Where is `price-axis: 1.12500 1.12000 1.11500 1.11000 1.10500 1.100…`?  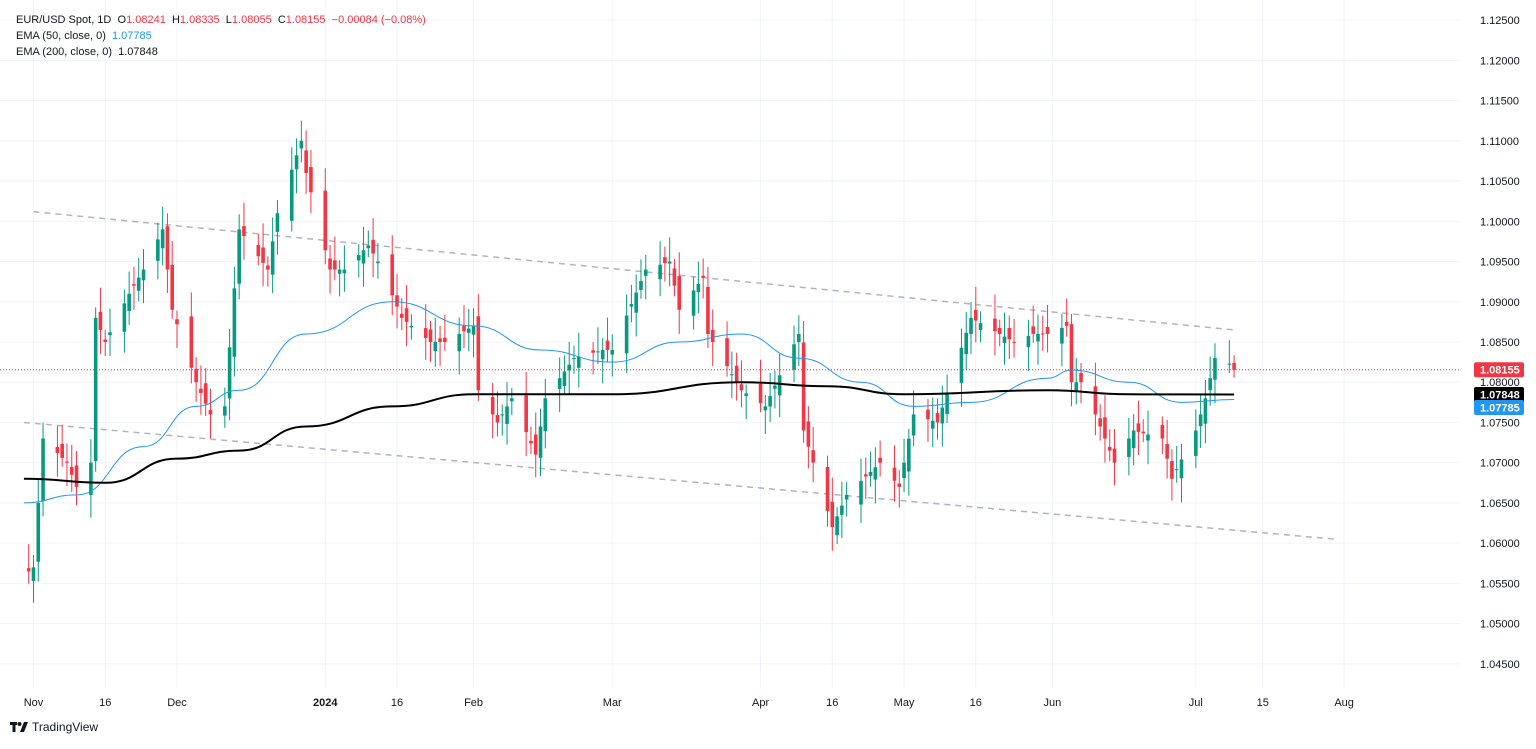
price-axis: 1.12500 1.12000 1.11500 1.11000 1.10500 1.100… is located at coordinates (1500, 343).